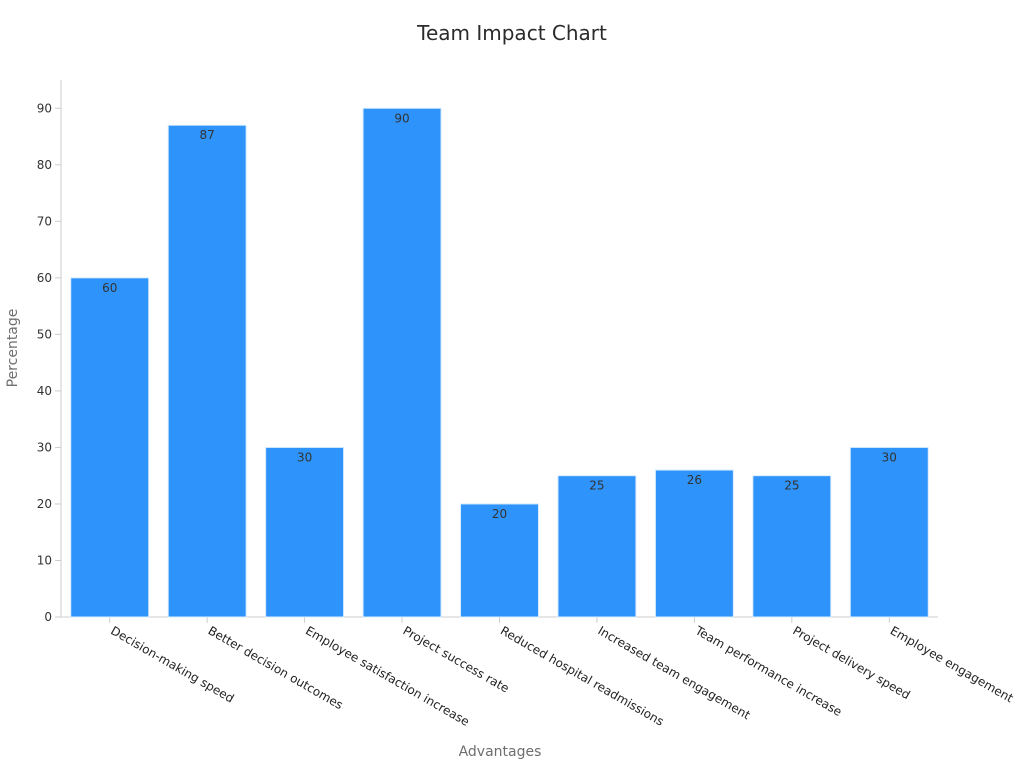 This screenshot has width=1024, height=768. Describe the element at coordinates (496, 619) in the screenshot. I see `x-axis` at that location.